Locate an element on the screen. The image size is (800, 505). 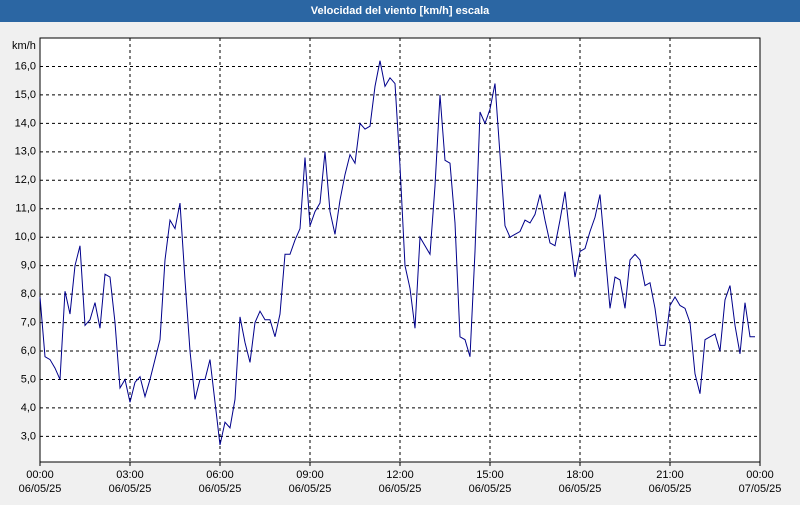
x-tick-label-line: 21:00 is located at coordinates (670, 475).